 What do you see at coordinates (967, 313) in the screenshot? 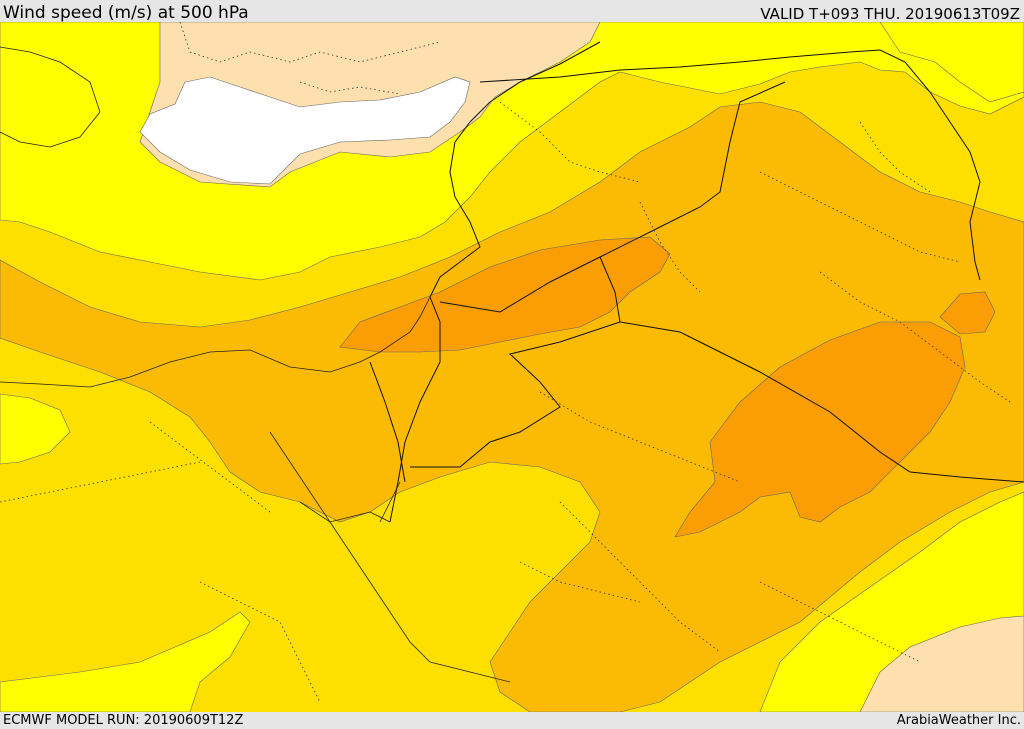
I see `band-deep-orange-small` at bounding box center [967, 313].